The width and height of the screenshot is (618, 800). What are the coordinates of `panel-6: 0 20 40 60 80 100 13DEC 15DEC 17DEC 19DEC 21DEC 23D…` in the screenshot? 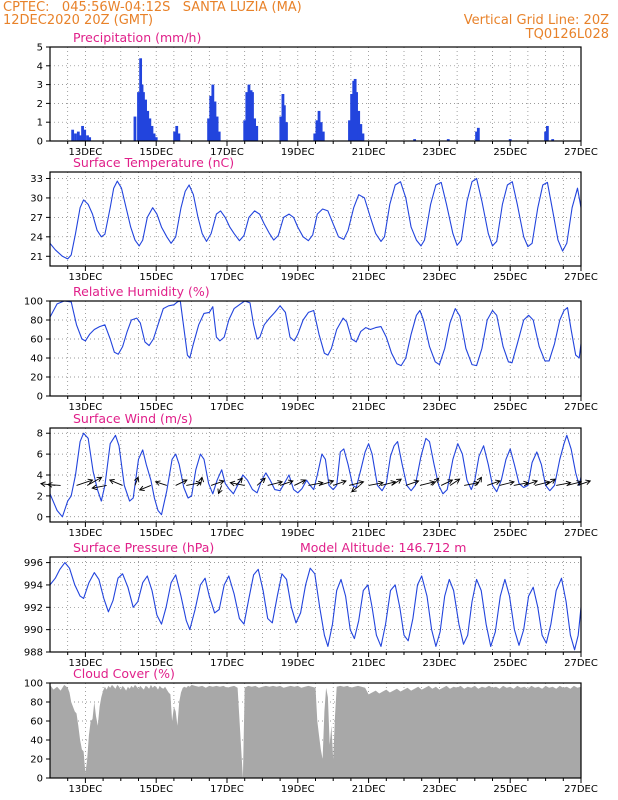 It's located at (311, 730).